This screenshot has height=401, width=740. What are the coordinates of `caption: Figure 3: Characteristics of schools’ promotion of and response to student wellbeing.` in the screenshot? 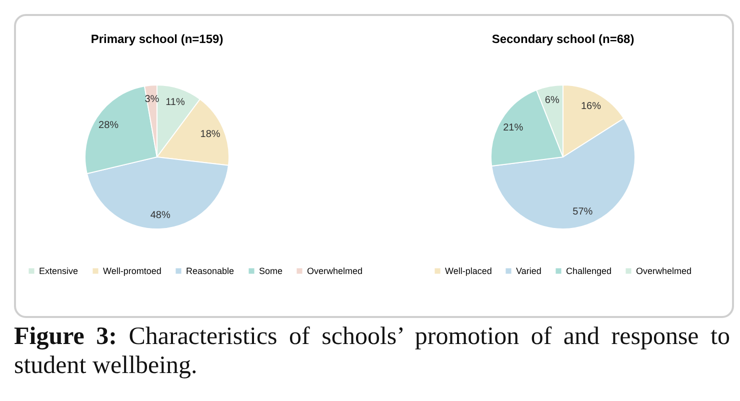 It's located at (372, 351).